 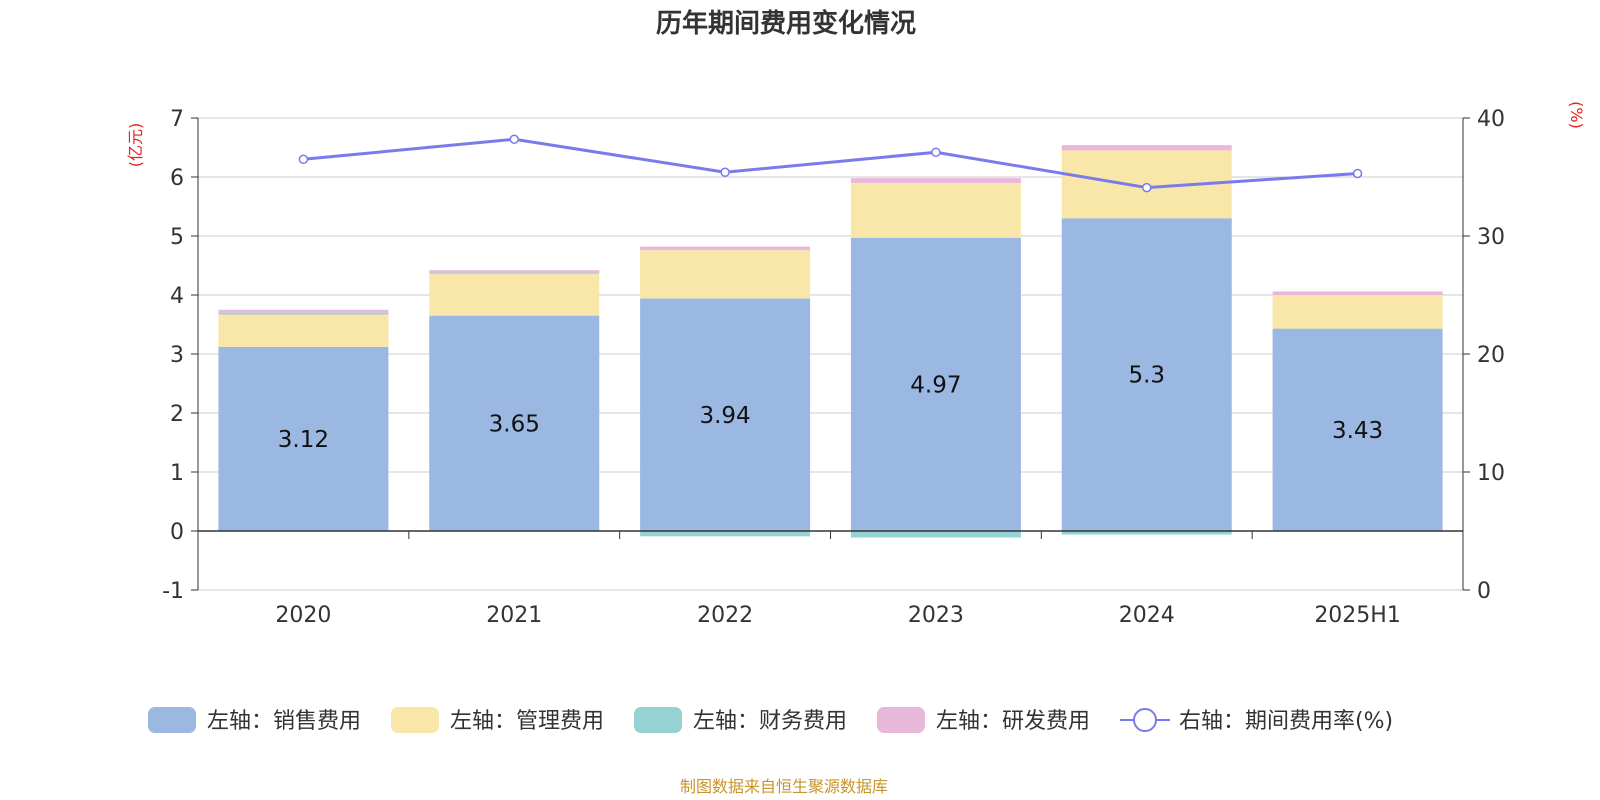 What do you see at coordinates (177, 119) in the screenshot?
I see `left-axis-tick-label: 7` at bounding box center [177, 119].